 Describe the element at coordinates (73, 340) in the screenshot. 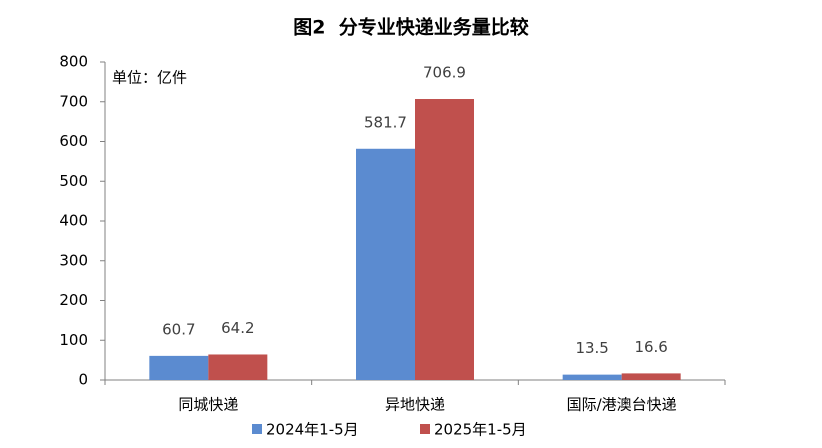

I see `y-tick-label: 100` at that location.